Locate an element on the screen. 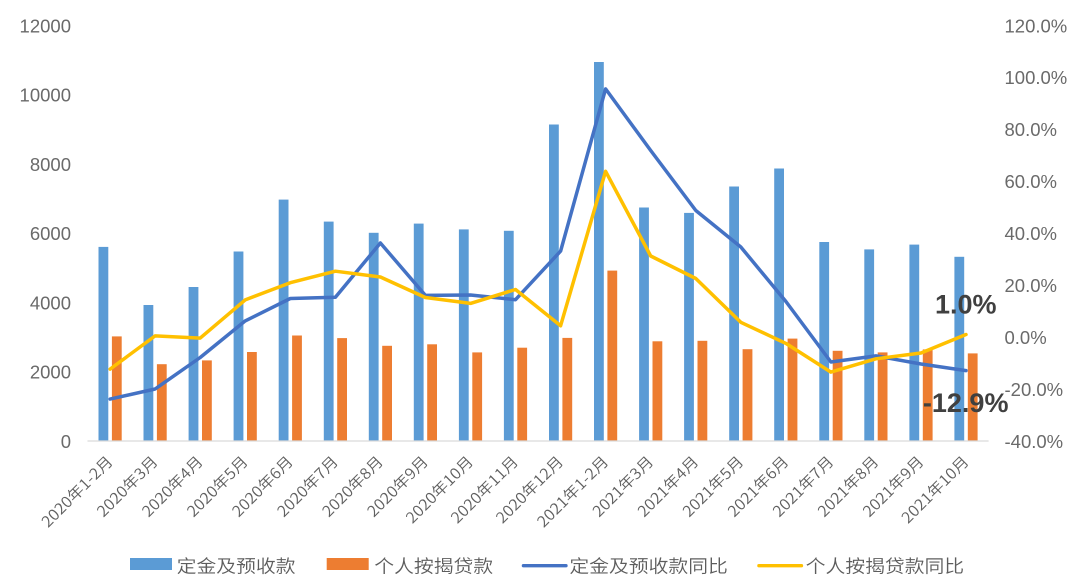 Image resolution: width=1080 pixels, height=587 pixels. svg-text: 60.0% is located at coordinates (1031, 181).